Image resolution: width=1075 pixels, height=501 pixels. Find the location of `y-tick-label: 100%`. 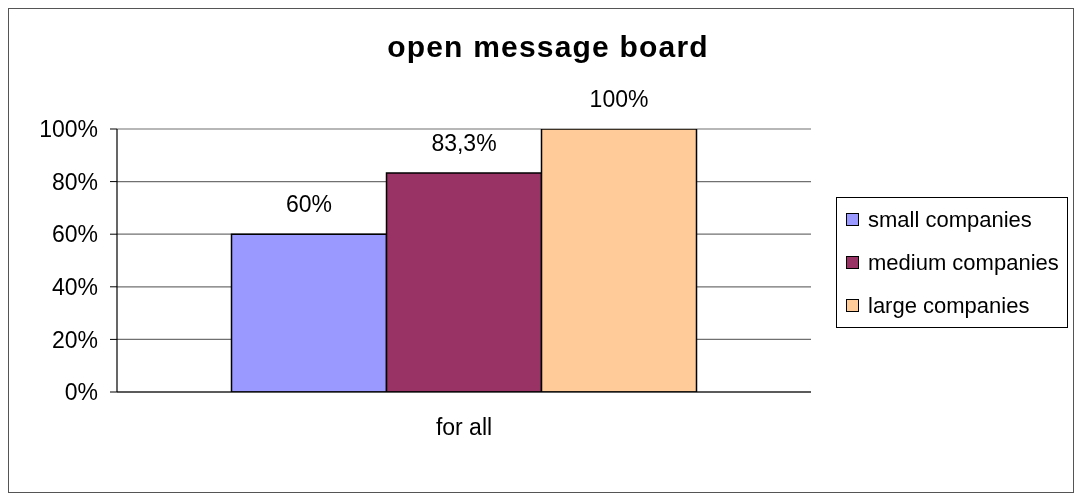

y-tick-label: 100% is located at coordinates (68, 129).